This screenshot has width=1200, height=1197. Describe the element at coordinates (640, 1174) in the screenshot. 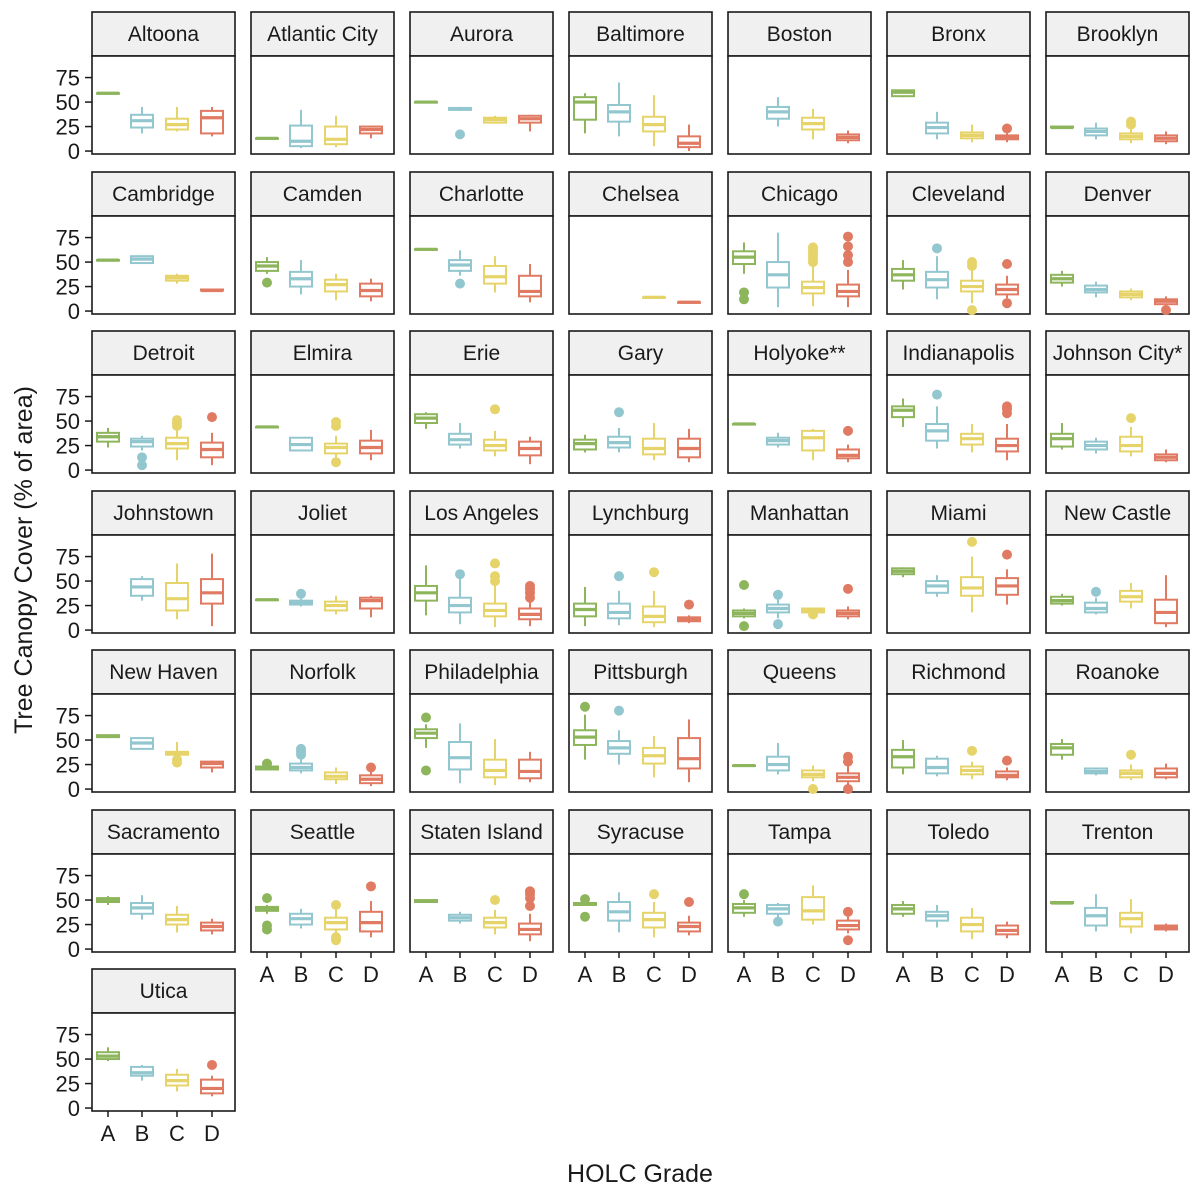

I see `x-axis-title: HOLC Grade` at that location.